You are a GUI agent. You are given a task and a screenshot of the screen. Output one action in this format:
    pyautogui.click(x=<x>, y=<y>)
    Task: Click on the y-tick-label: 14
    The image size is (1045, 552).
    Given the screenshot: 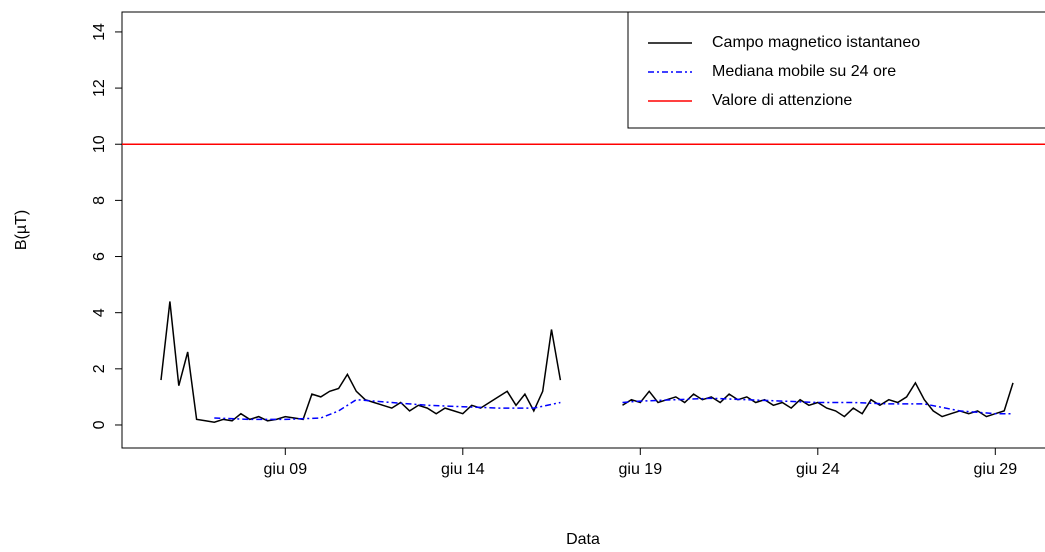 What is the action you would take?
    pyautogui.click(x=99, y=32)
    